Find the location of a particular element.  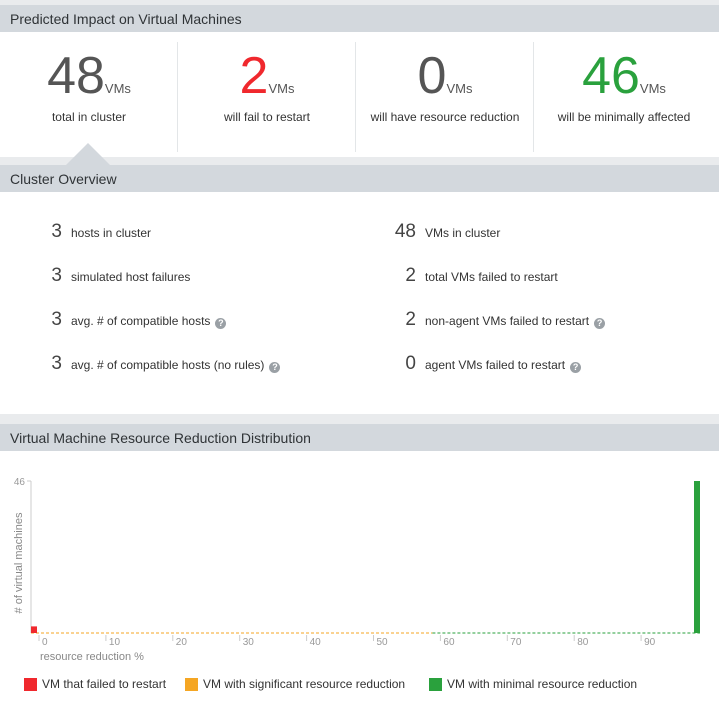

overview-stat-left-2: 3 avg. # of compatible hosts? is located at coordinates (129, 321).